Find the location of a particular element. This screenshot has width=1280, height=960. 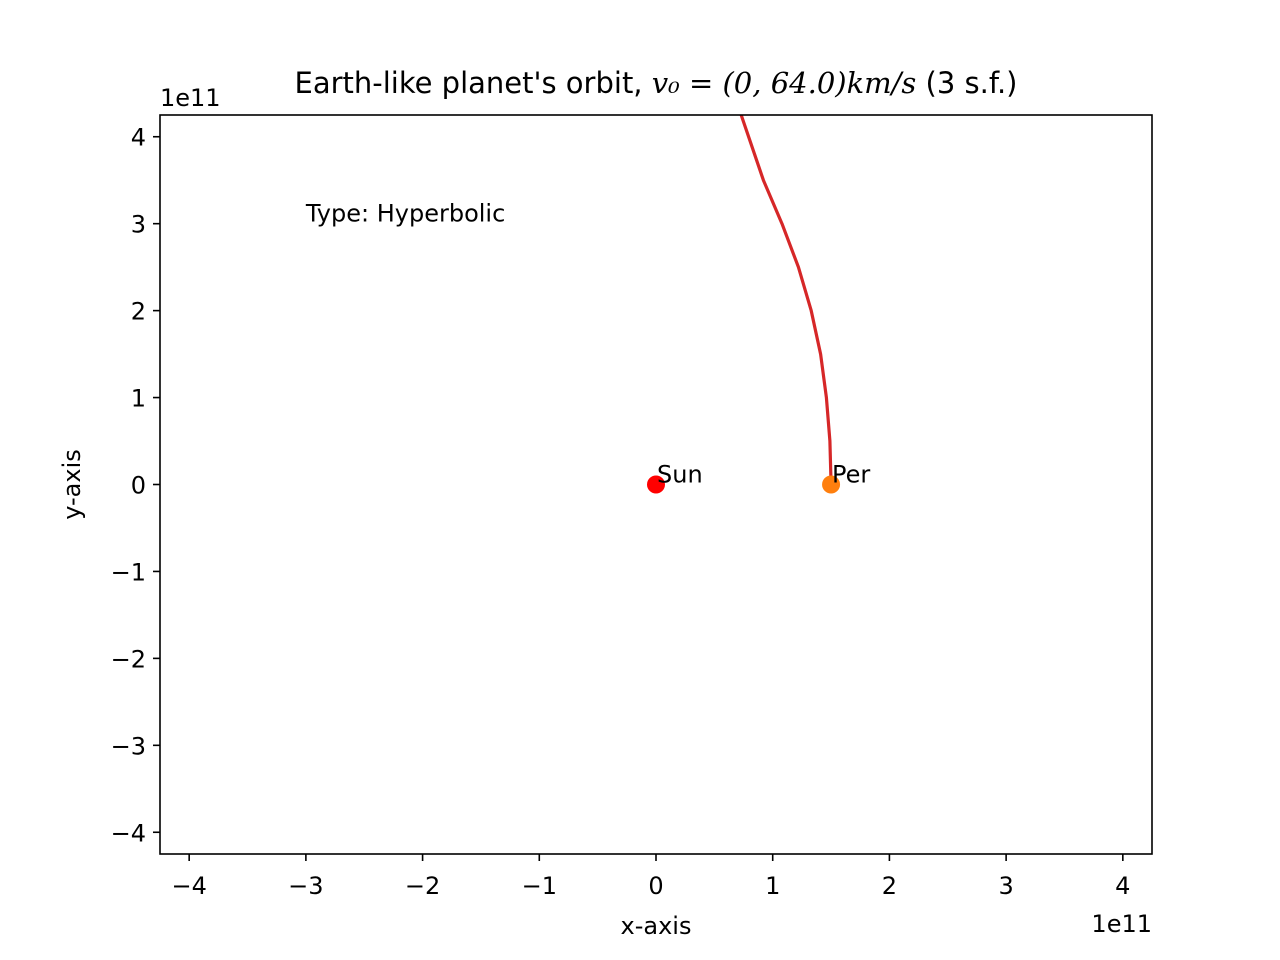

y-tick-label: −2 is located at coordinates (128, 659).